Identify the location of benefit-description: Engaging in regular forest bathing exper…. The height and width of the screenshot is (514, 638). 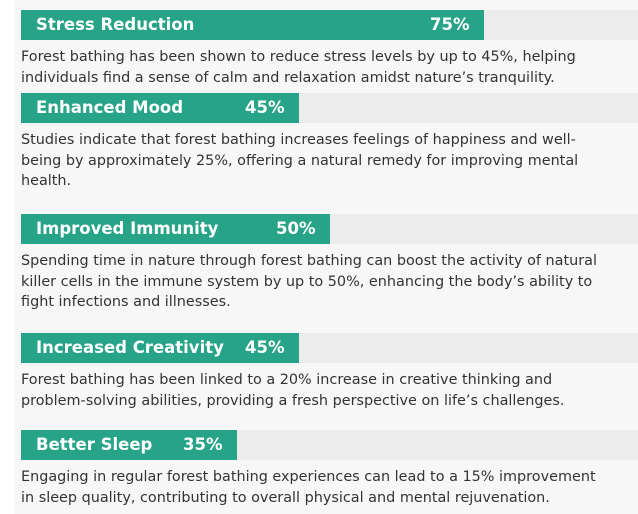
(308, 487).